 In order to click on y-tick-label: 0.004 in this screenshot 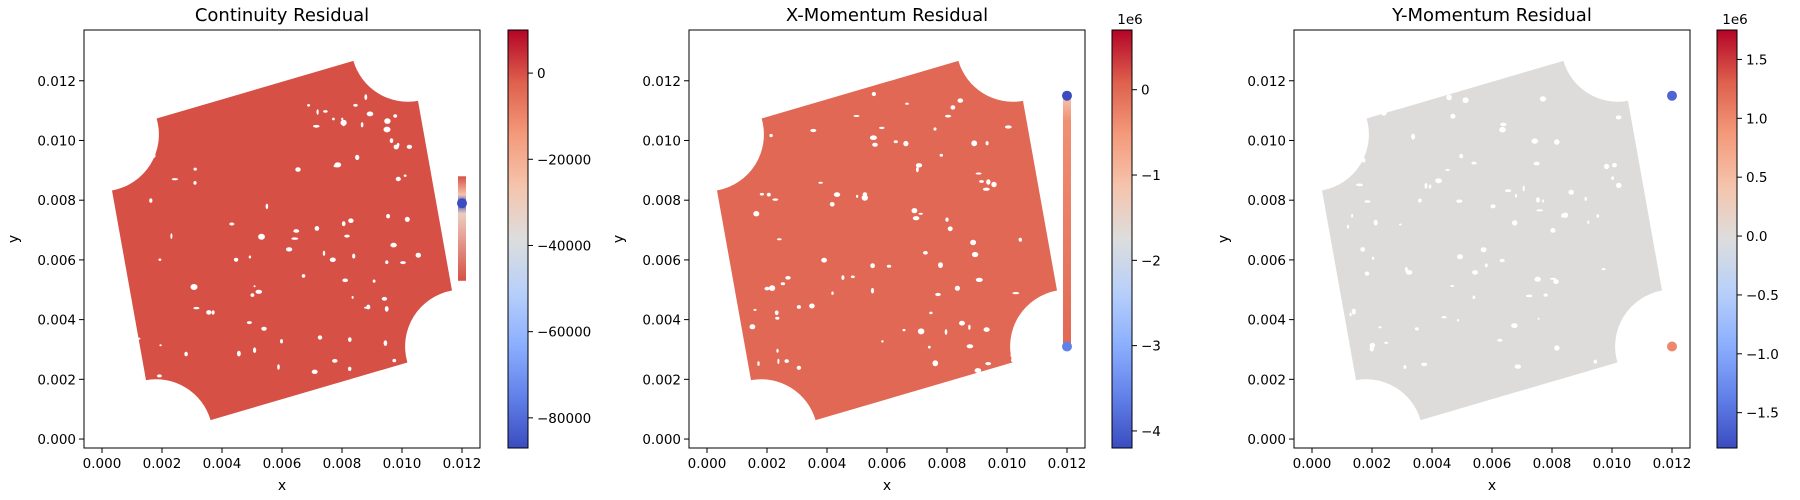, I will do `click(56, 321)`.